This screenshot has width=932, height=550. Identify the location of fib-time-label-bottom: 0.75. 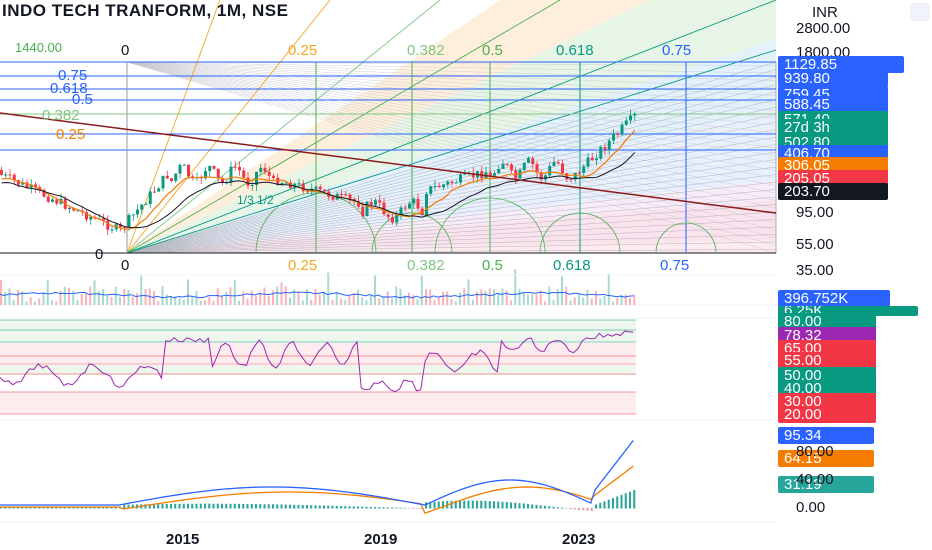
(675, 265).